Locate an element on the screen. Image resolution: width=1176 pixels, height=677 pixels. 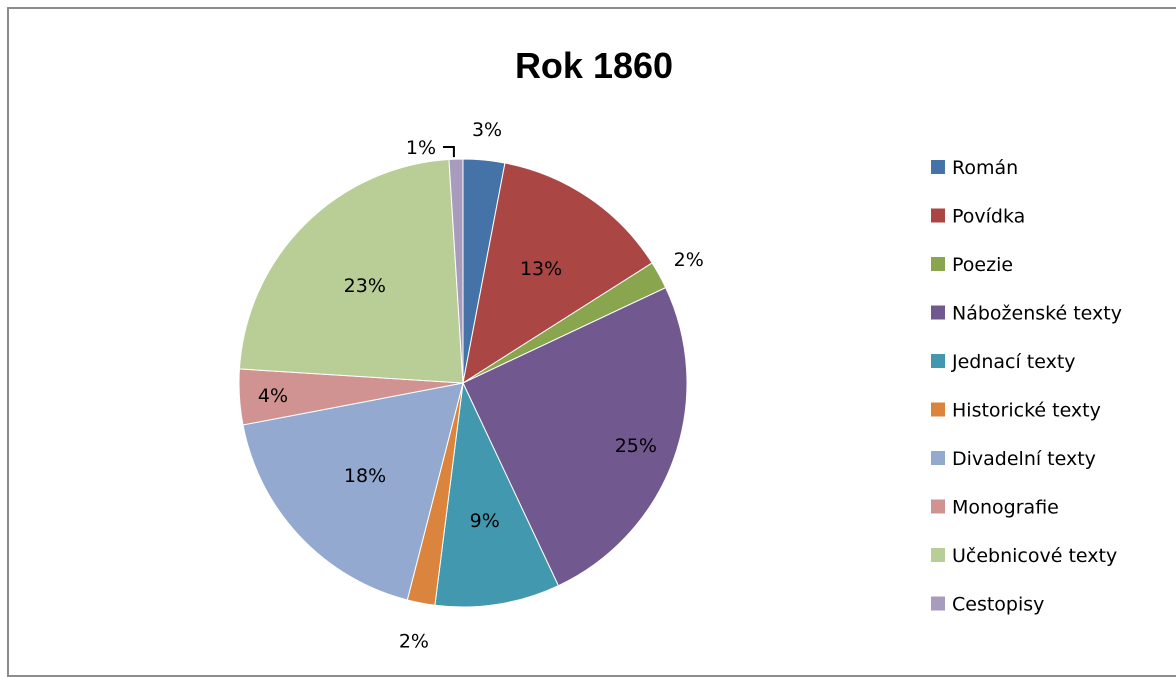
legend-swatch-roman is located at coordinates (938, 167).